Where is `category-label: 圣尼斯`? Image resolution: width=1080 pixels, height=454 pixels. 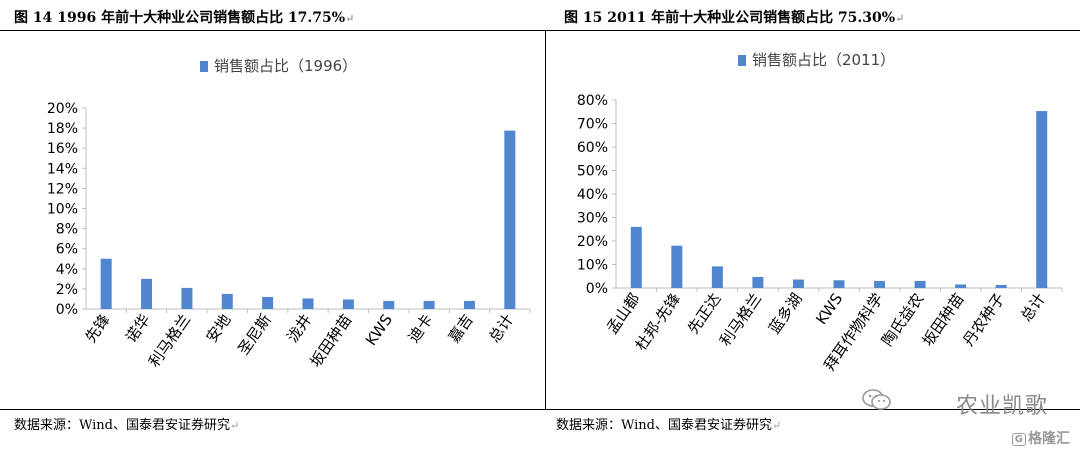
category-label: 圣尼斯 is located at coordinates (254, 334).